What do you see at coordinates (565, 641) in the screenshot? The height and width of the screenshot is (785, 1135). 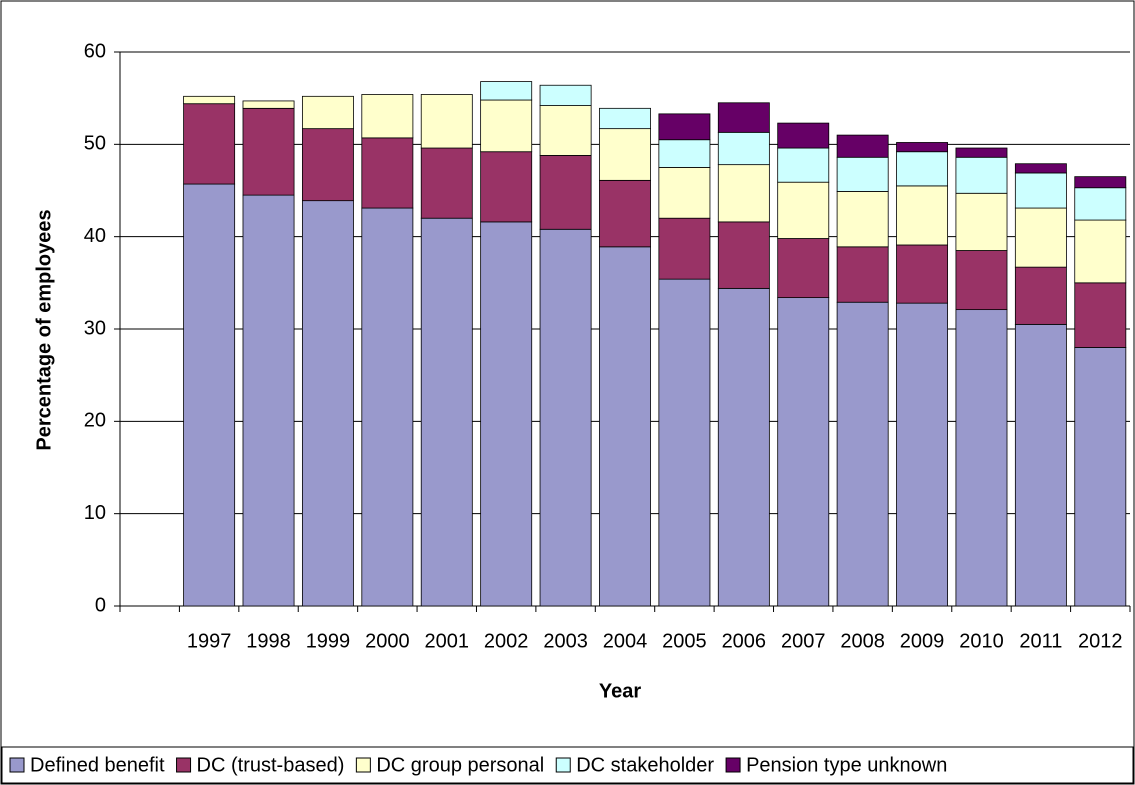 I see `x-tick-label: 2003` at bounding box center [565, 641].